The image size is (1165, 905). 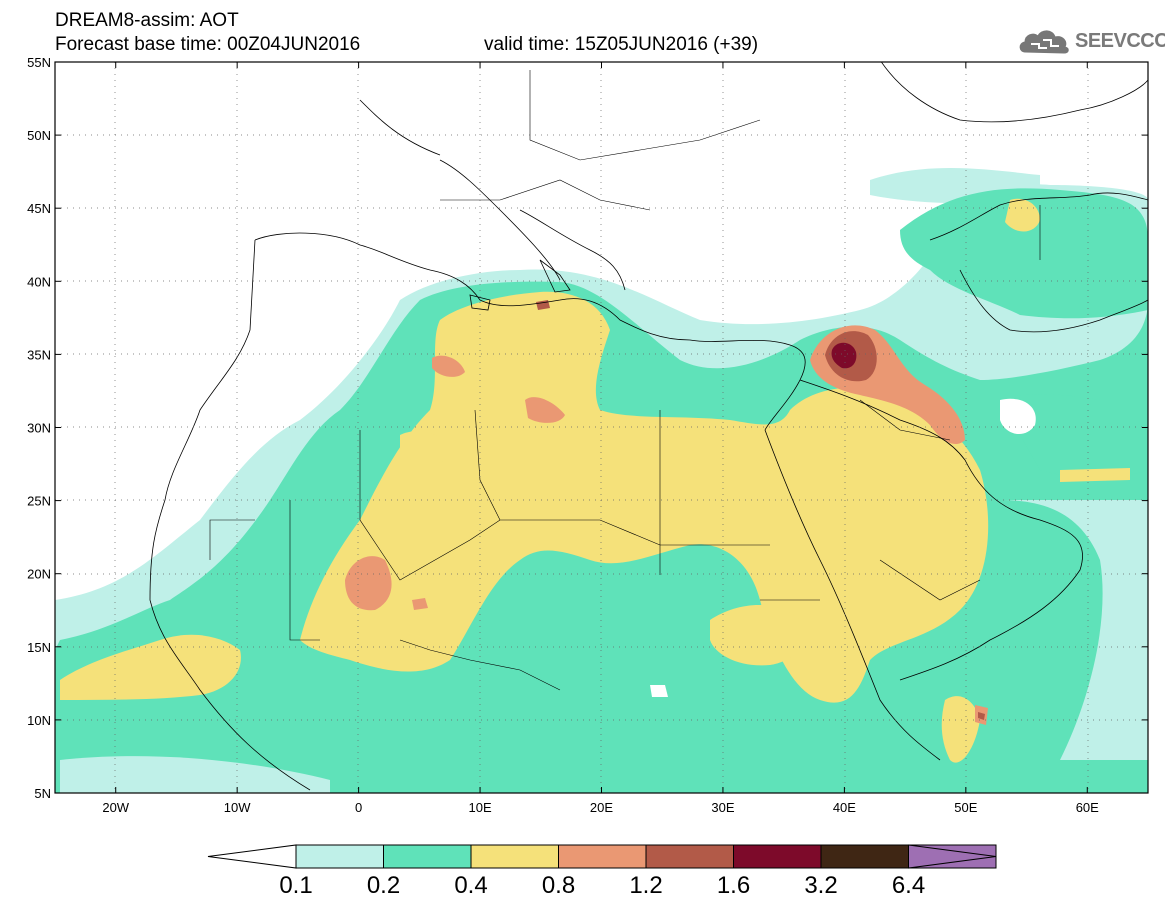 What do you see at coordinates (621, 44) in the screenshot?
I see `valid-time: valid time: 15Z05JUN2016 (+39)` at bounding box center [621, 44].